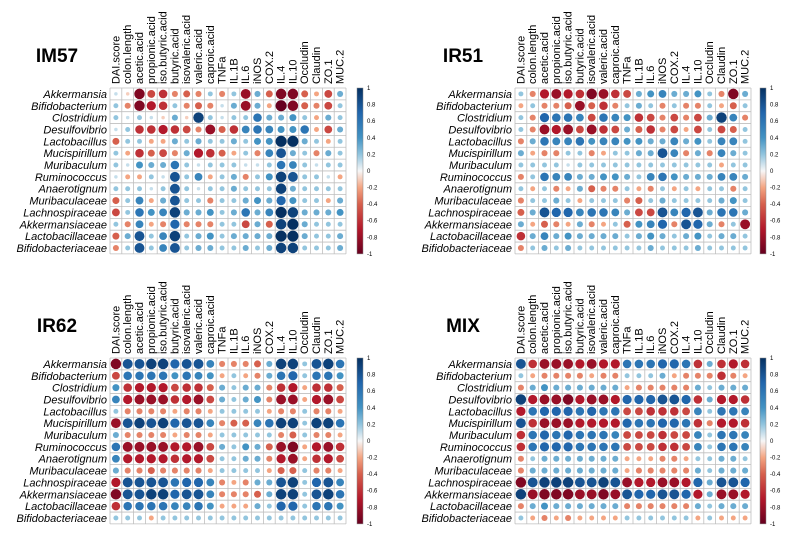 This screenshot has width=787, height=536. I want to click on column-label: colon.length, so click(128, 324).